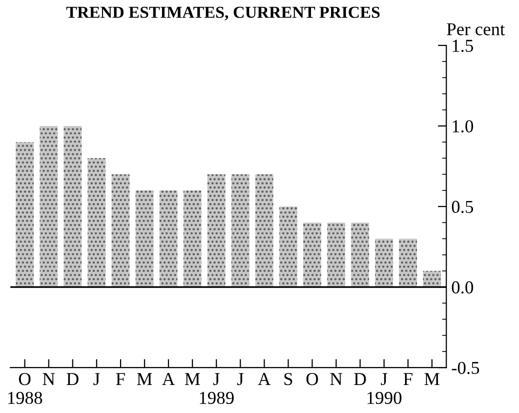 This screenshot has width=519, height=413. What do you see at coordinates (466, 368) in the screenshot?
I see `y-tick-label: -0.5` at bounding box center [466, 368].